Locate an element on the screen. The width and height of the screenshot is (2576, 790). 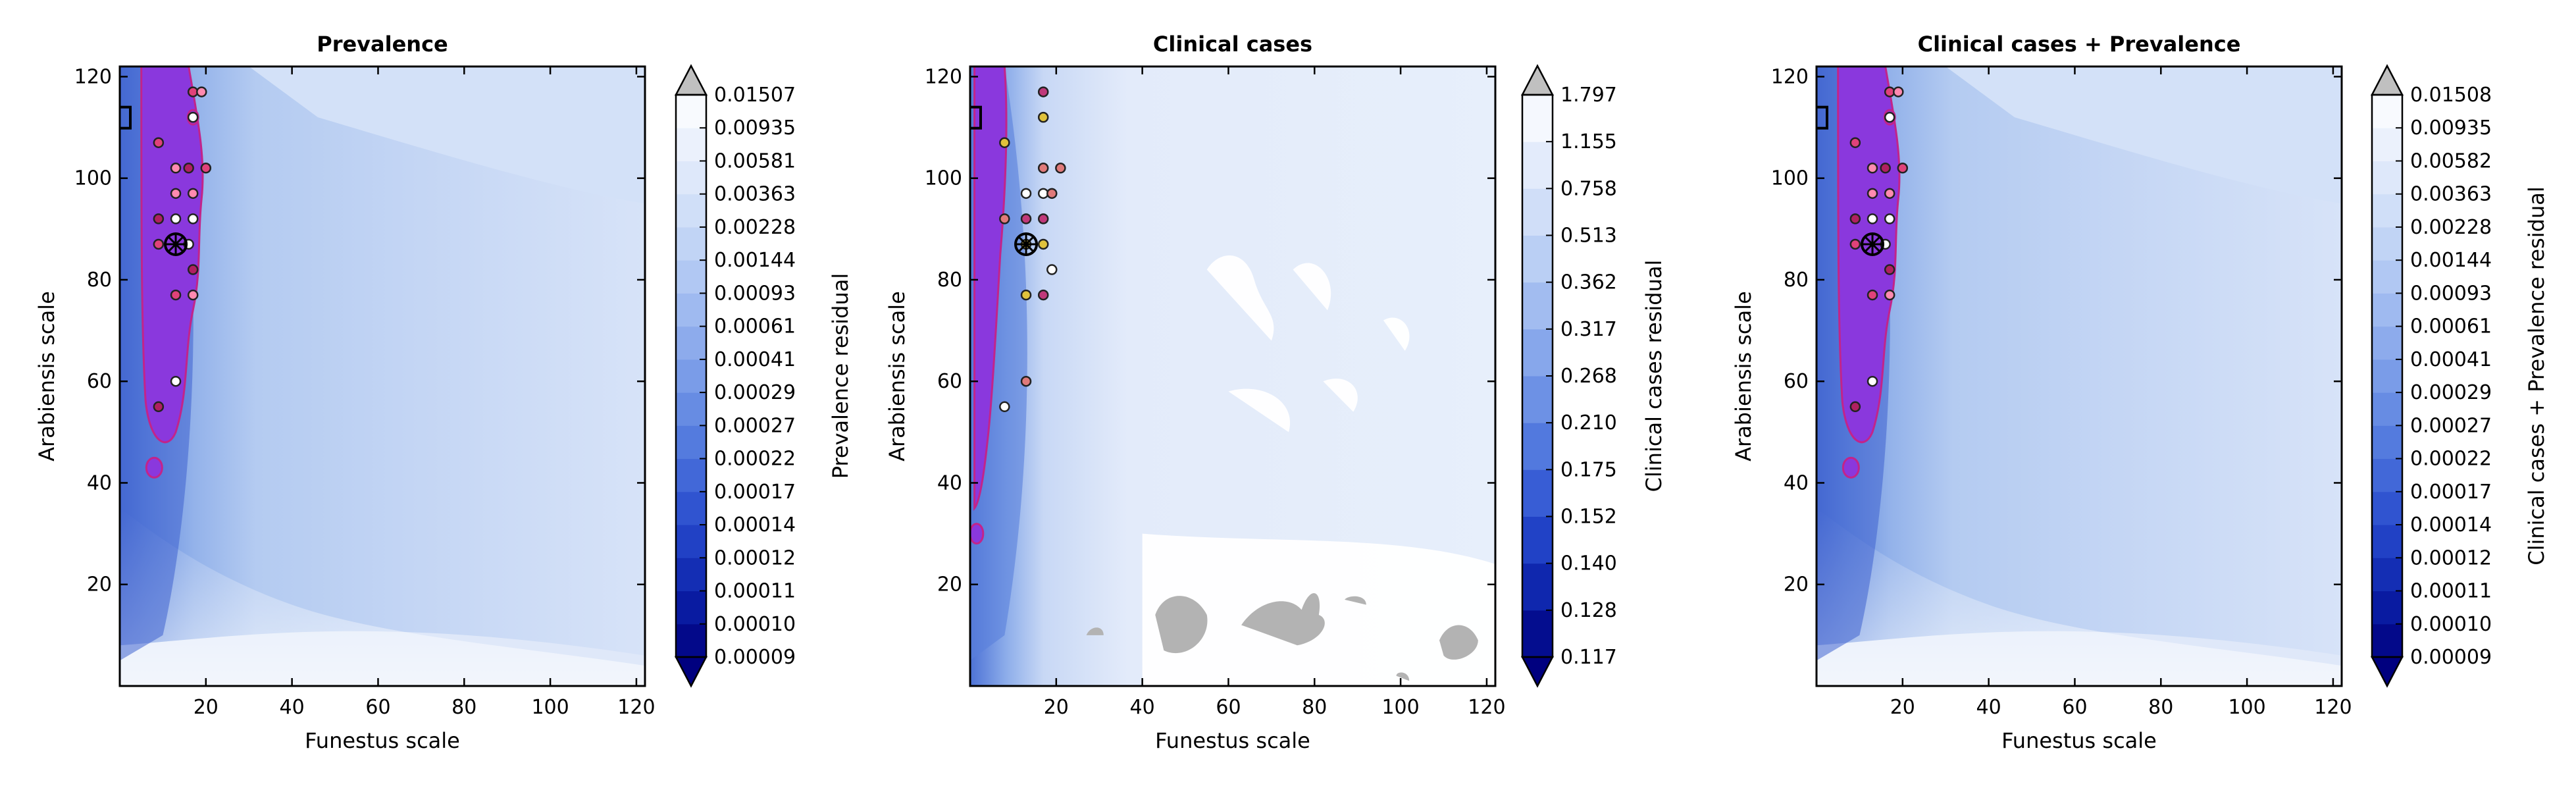
colorbar-tick-label: 0.317 is located at coordinates (1588, 329).